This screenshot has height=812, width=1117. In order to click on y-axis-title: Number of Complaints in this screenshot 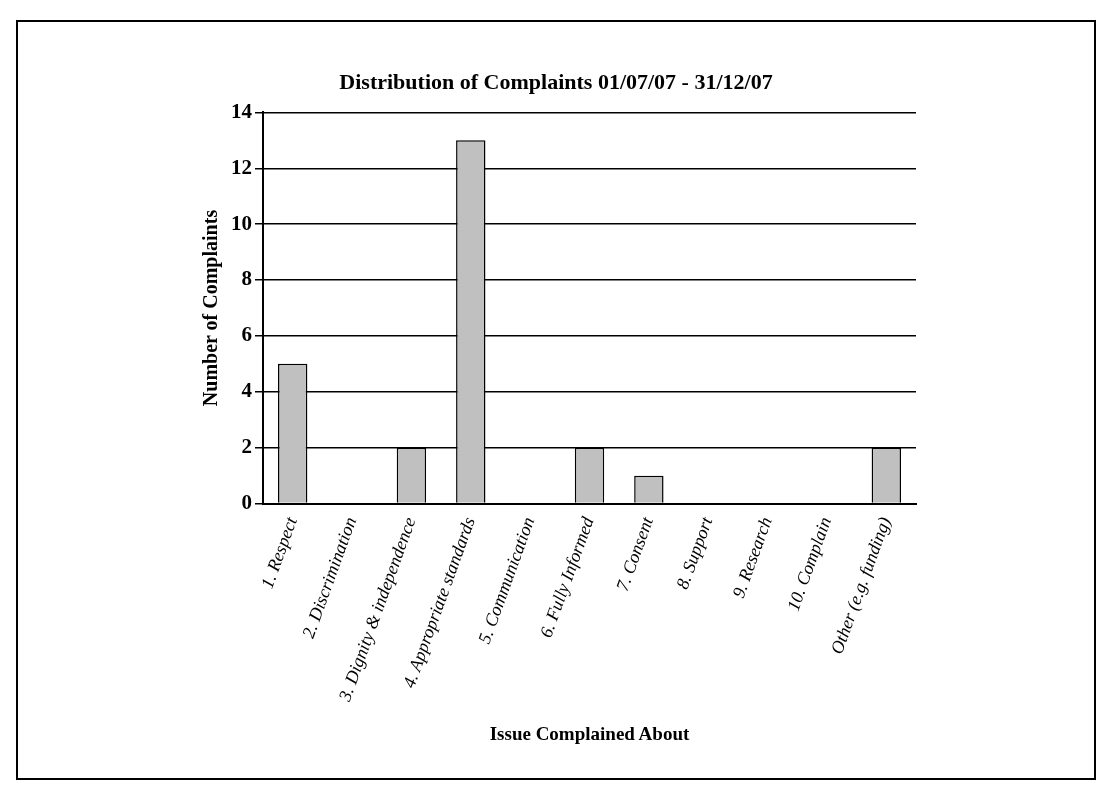, I will do `click(211, 308)`.